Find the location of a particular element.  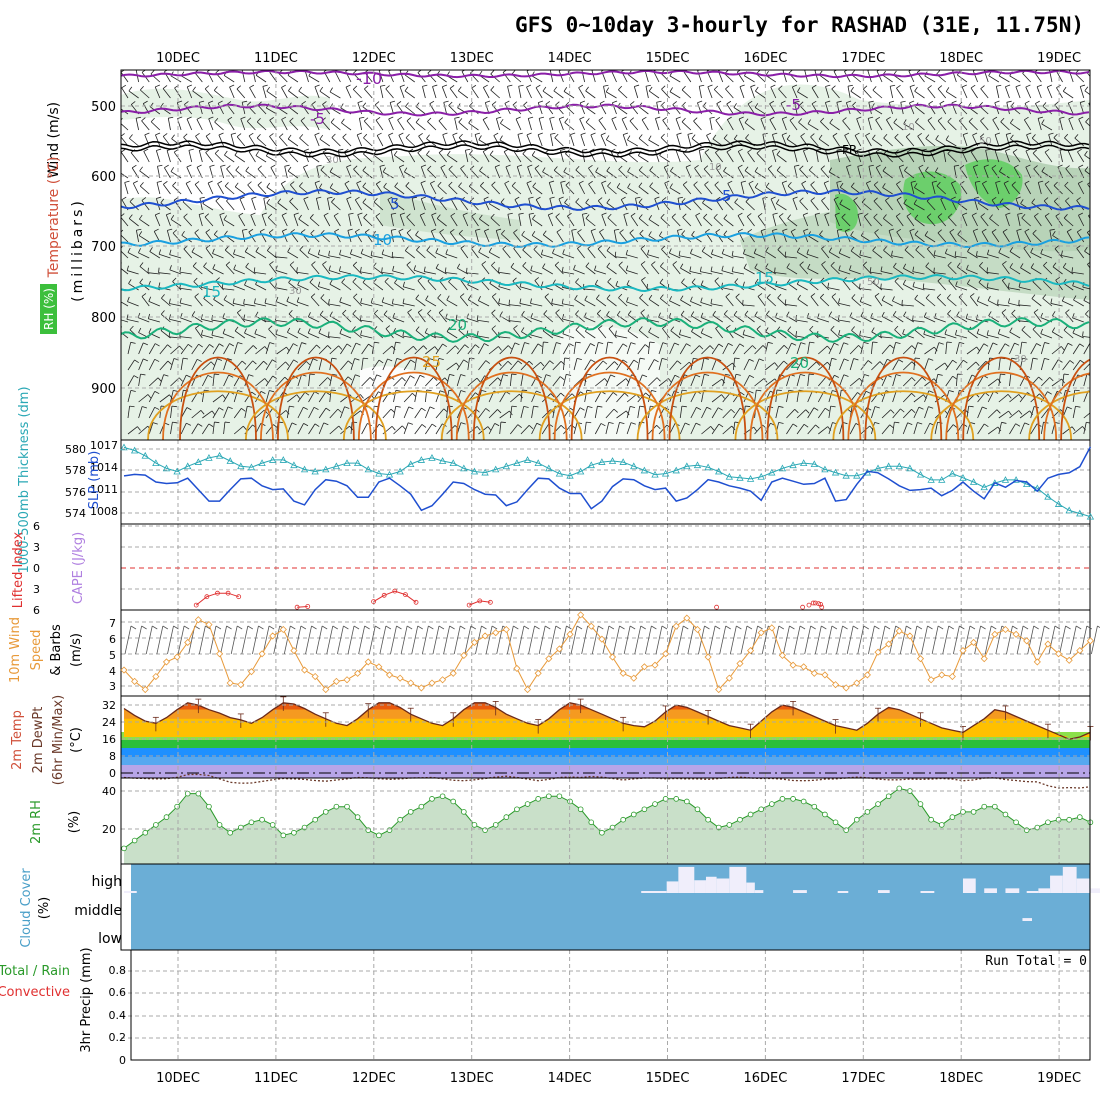

date-label-top: 14DEC is located at coordinates (570, 58).